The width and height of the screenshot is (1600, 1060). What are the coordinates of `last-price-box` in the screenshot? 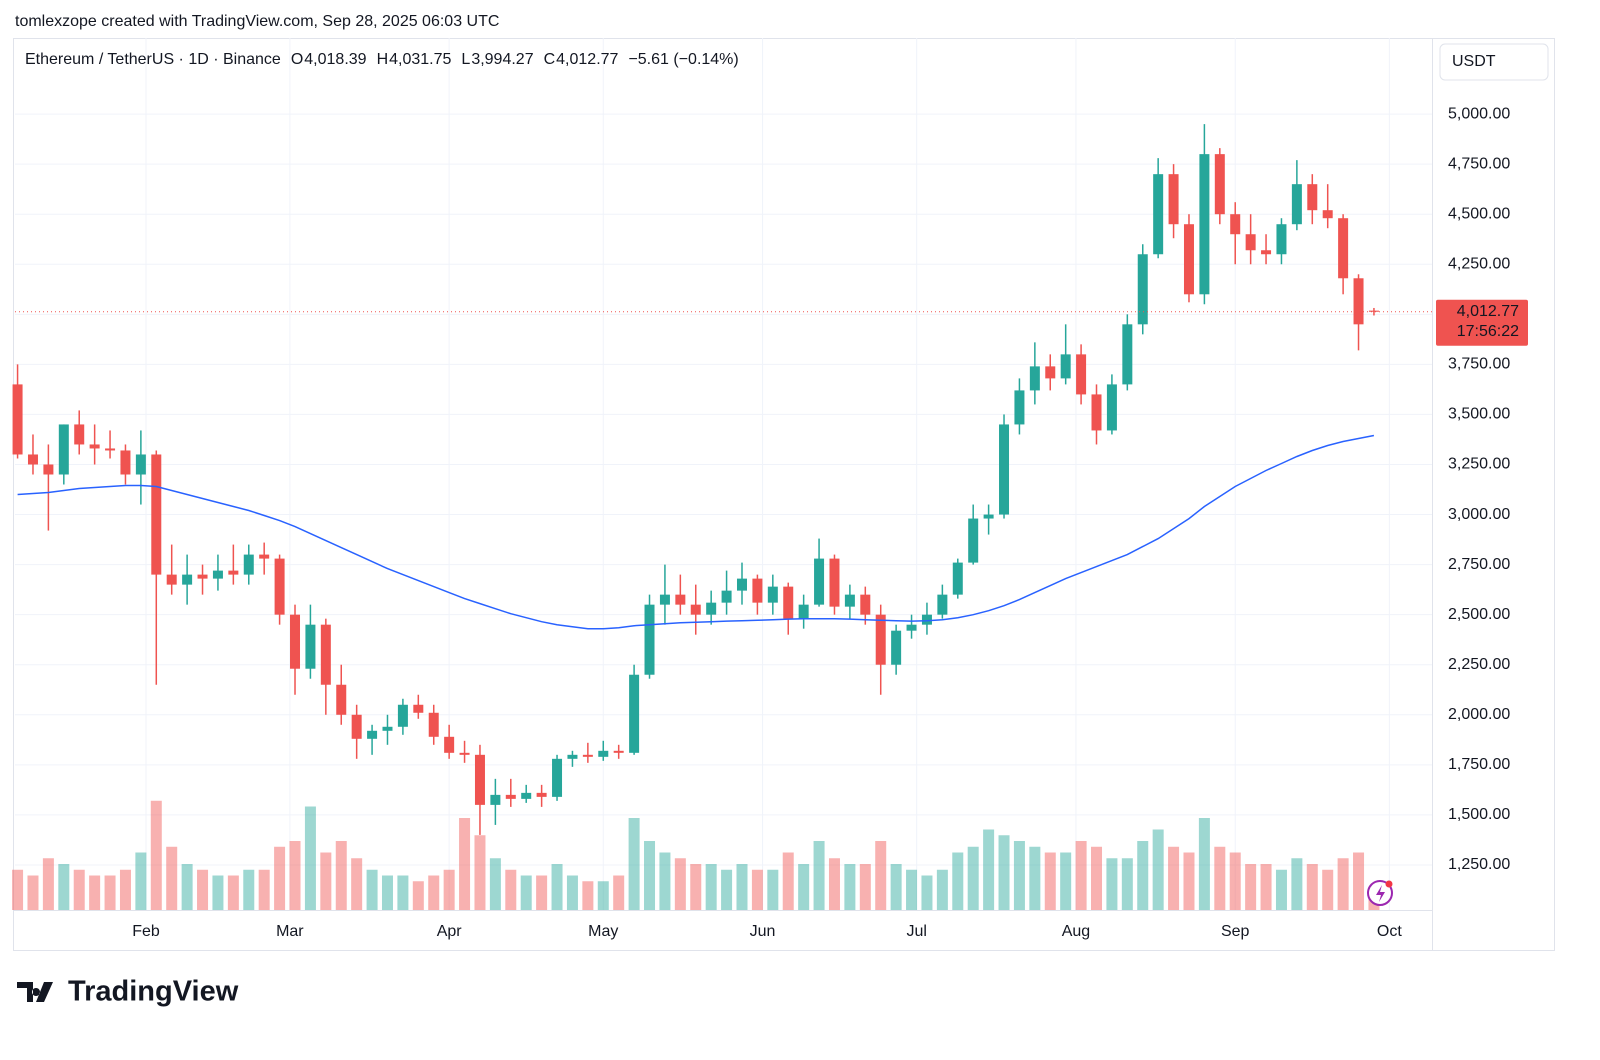 It's located at (1482, 322).